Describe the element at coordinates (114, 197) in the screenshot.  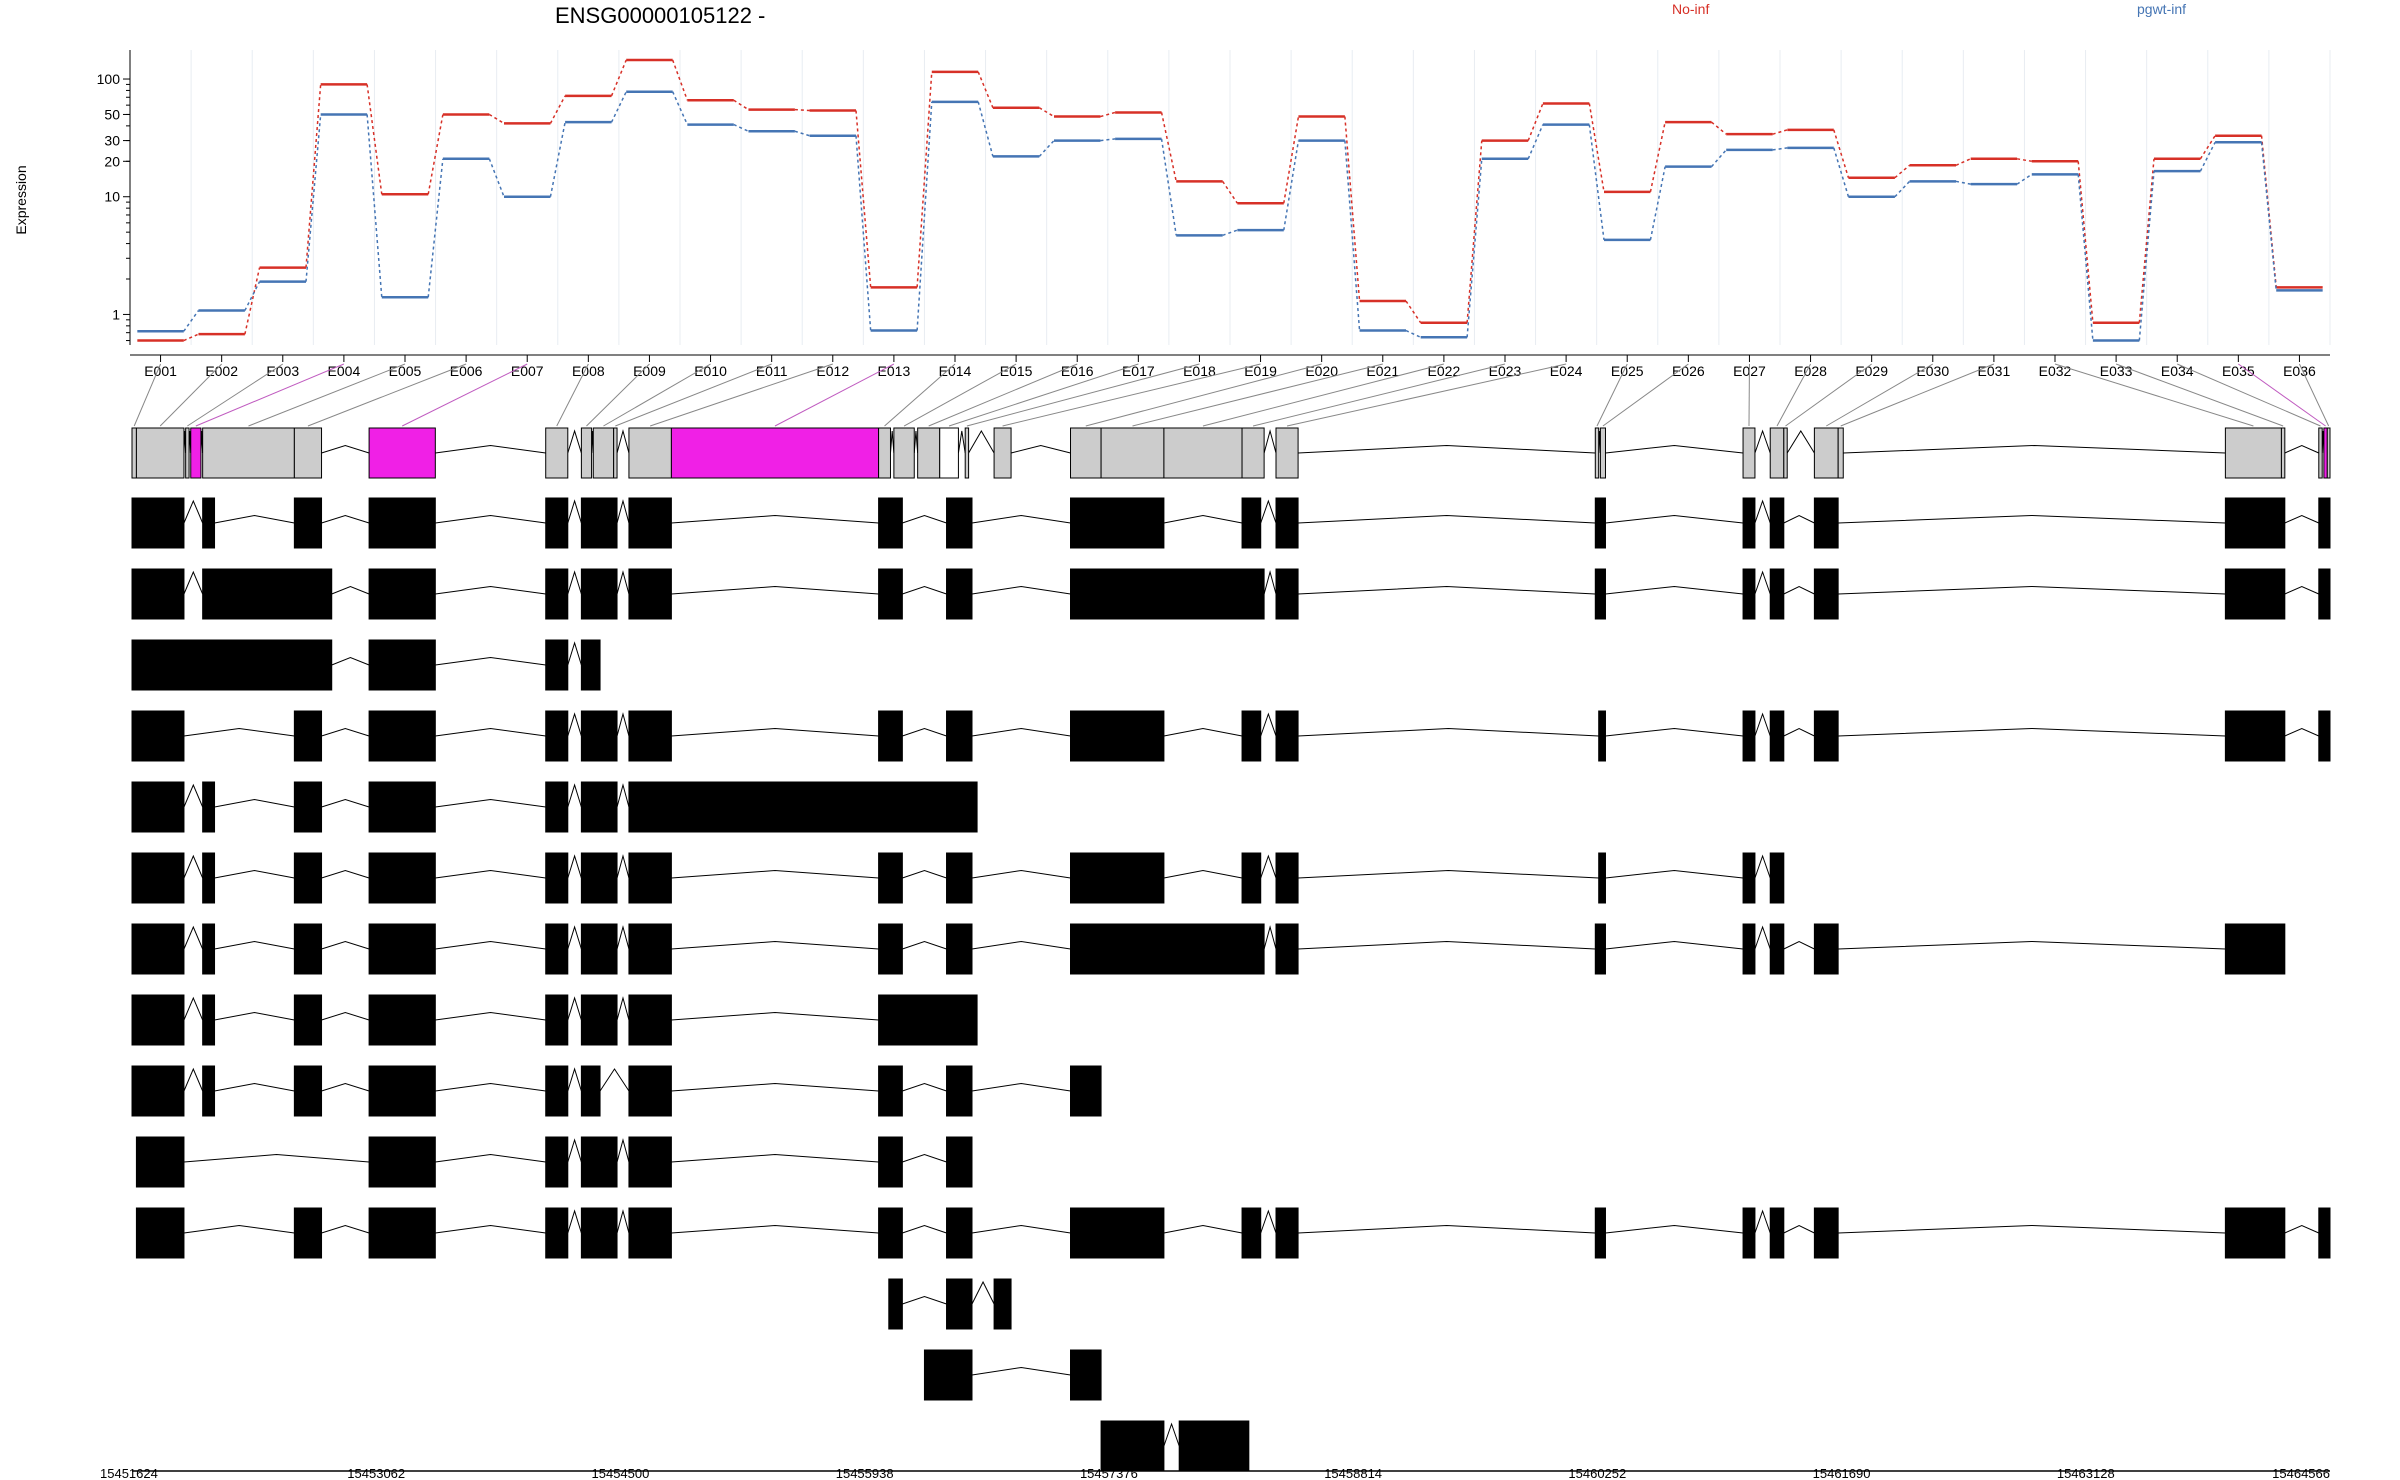
I see `y-axis: 1 10 20 30 50 100` at that location.